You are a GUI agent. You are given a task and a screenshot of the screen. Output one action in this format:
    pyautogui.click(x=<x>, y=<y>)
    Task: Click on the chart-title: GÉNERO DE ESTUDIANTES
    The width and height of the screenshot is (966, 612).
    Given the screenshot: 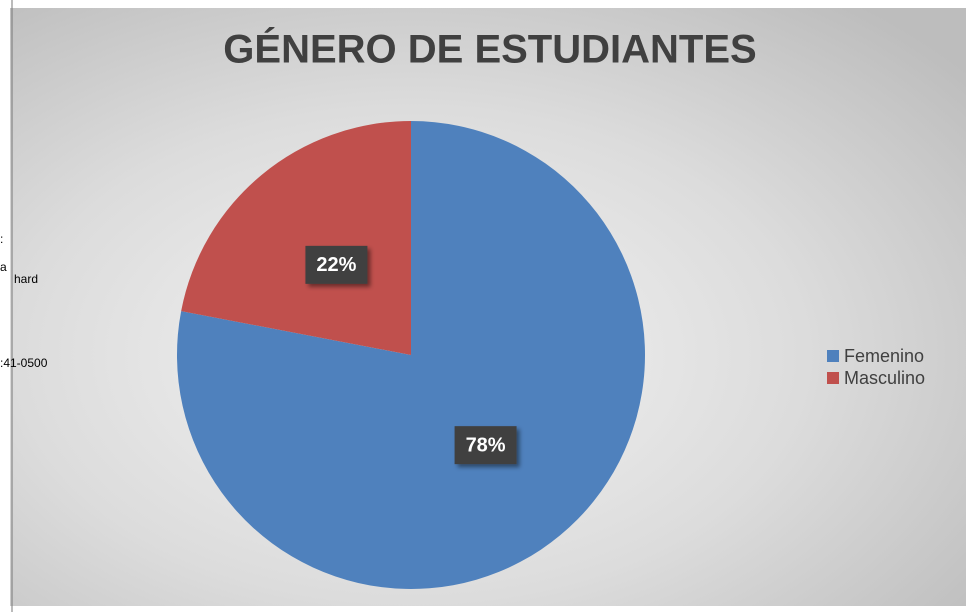 What is the action you would take?
    pyautogui.click(x=489, y=49)
    